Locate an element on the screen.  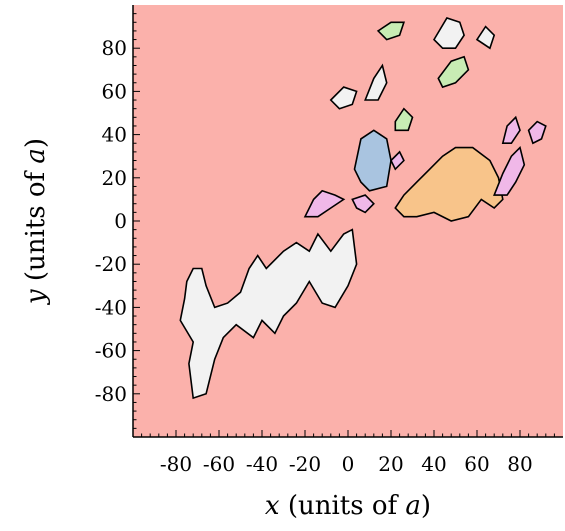
x-tick-label: -40 is located at coordinates (262, 464).